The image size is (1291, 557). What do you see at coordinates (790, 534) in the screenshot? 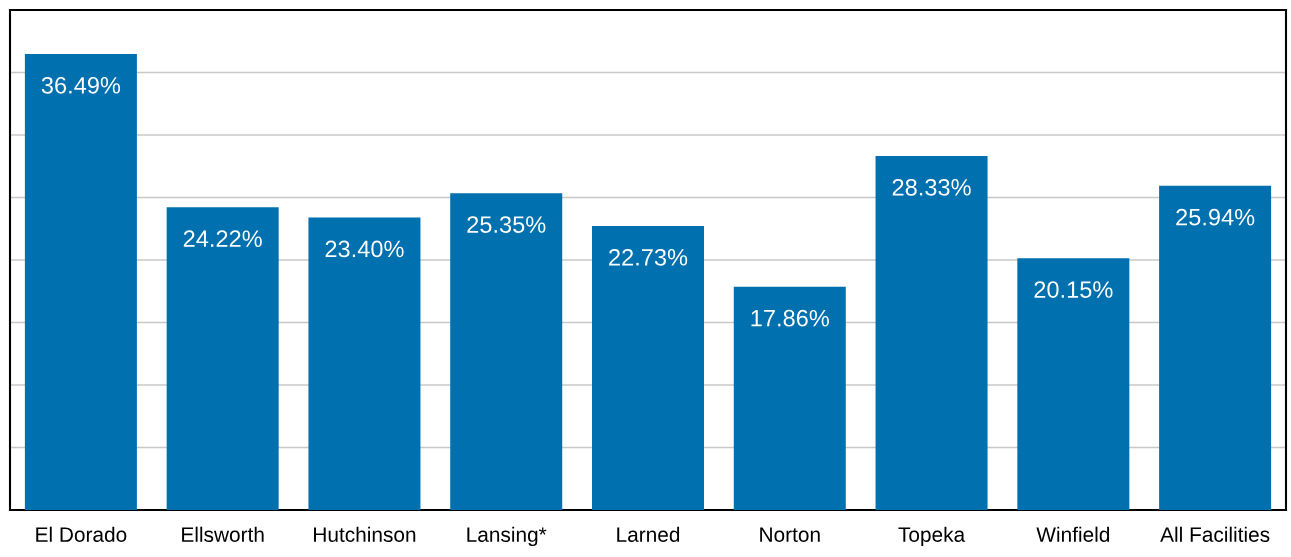
I see `x-tick-label: Norton` at bounding box center [790, 534].